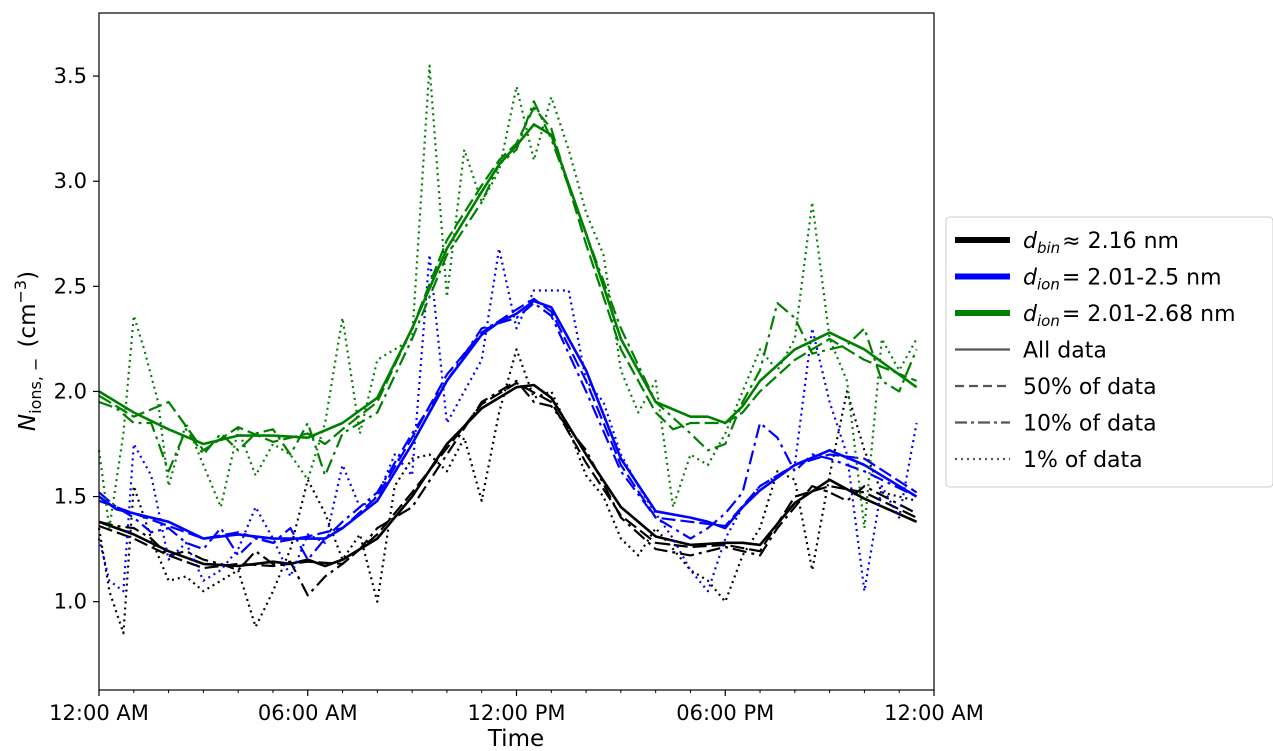 This screenshot has height=751, width=1273. What do you see at coordinates (1101, 243) in the screenshot?
I see `legend-label: dbin≈ 2.16 nm` at bounding box center [1101, 243].